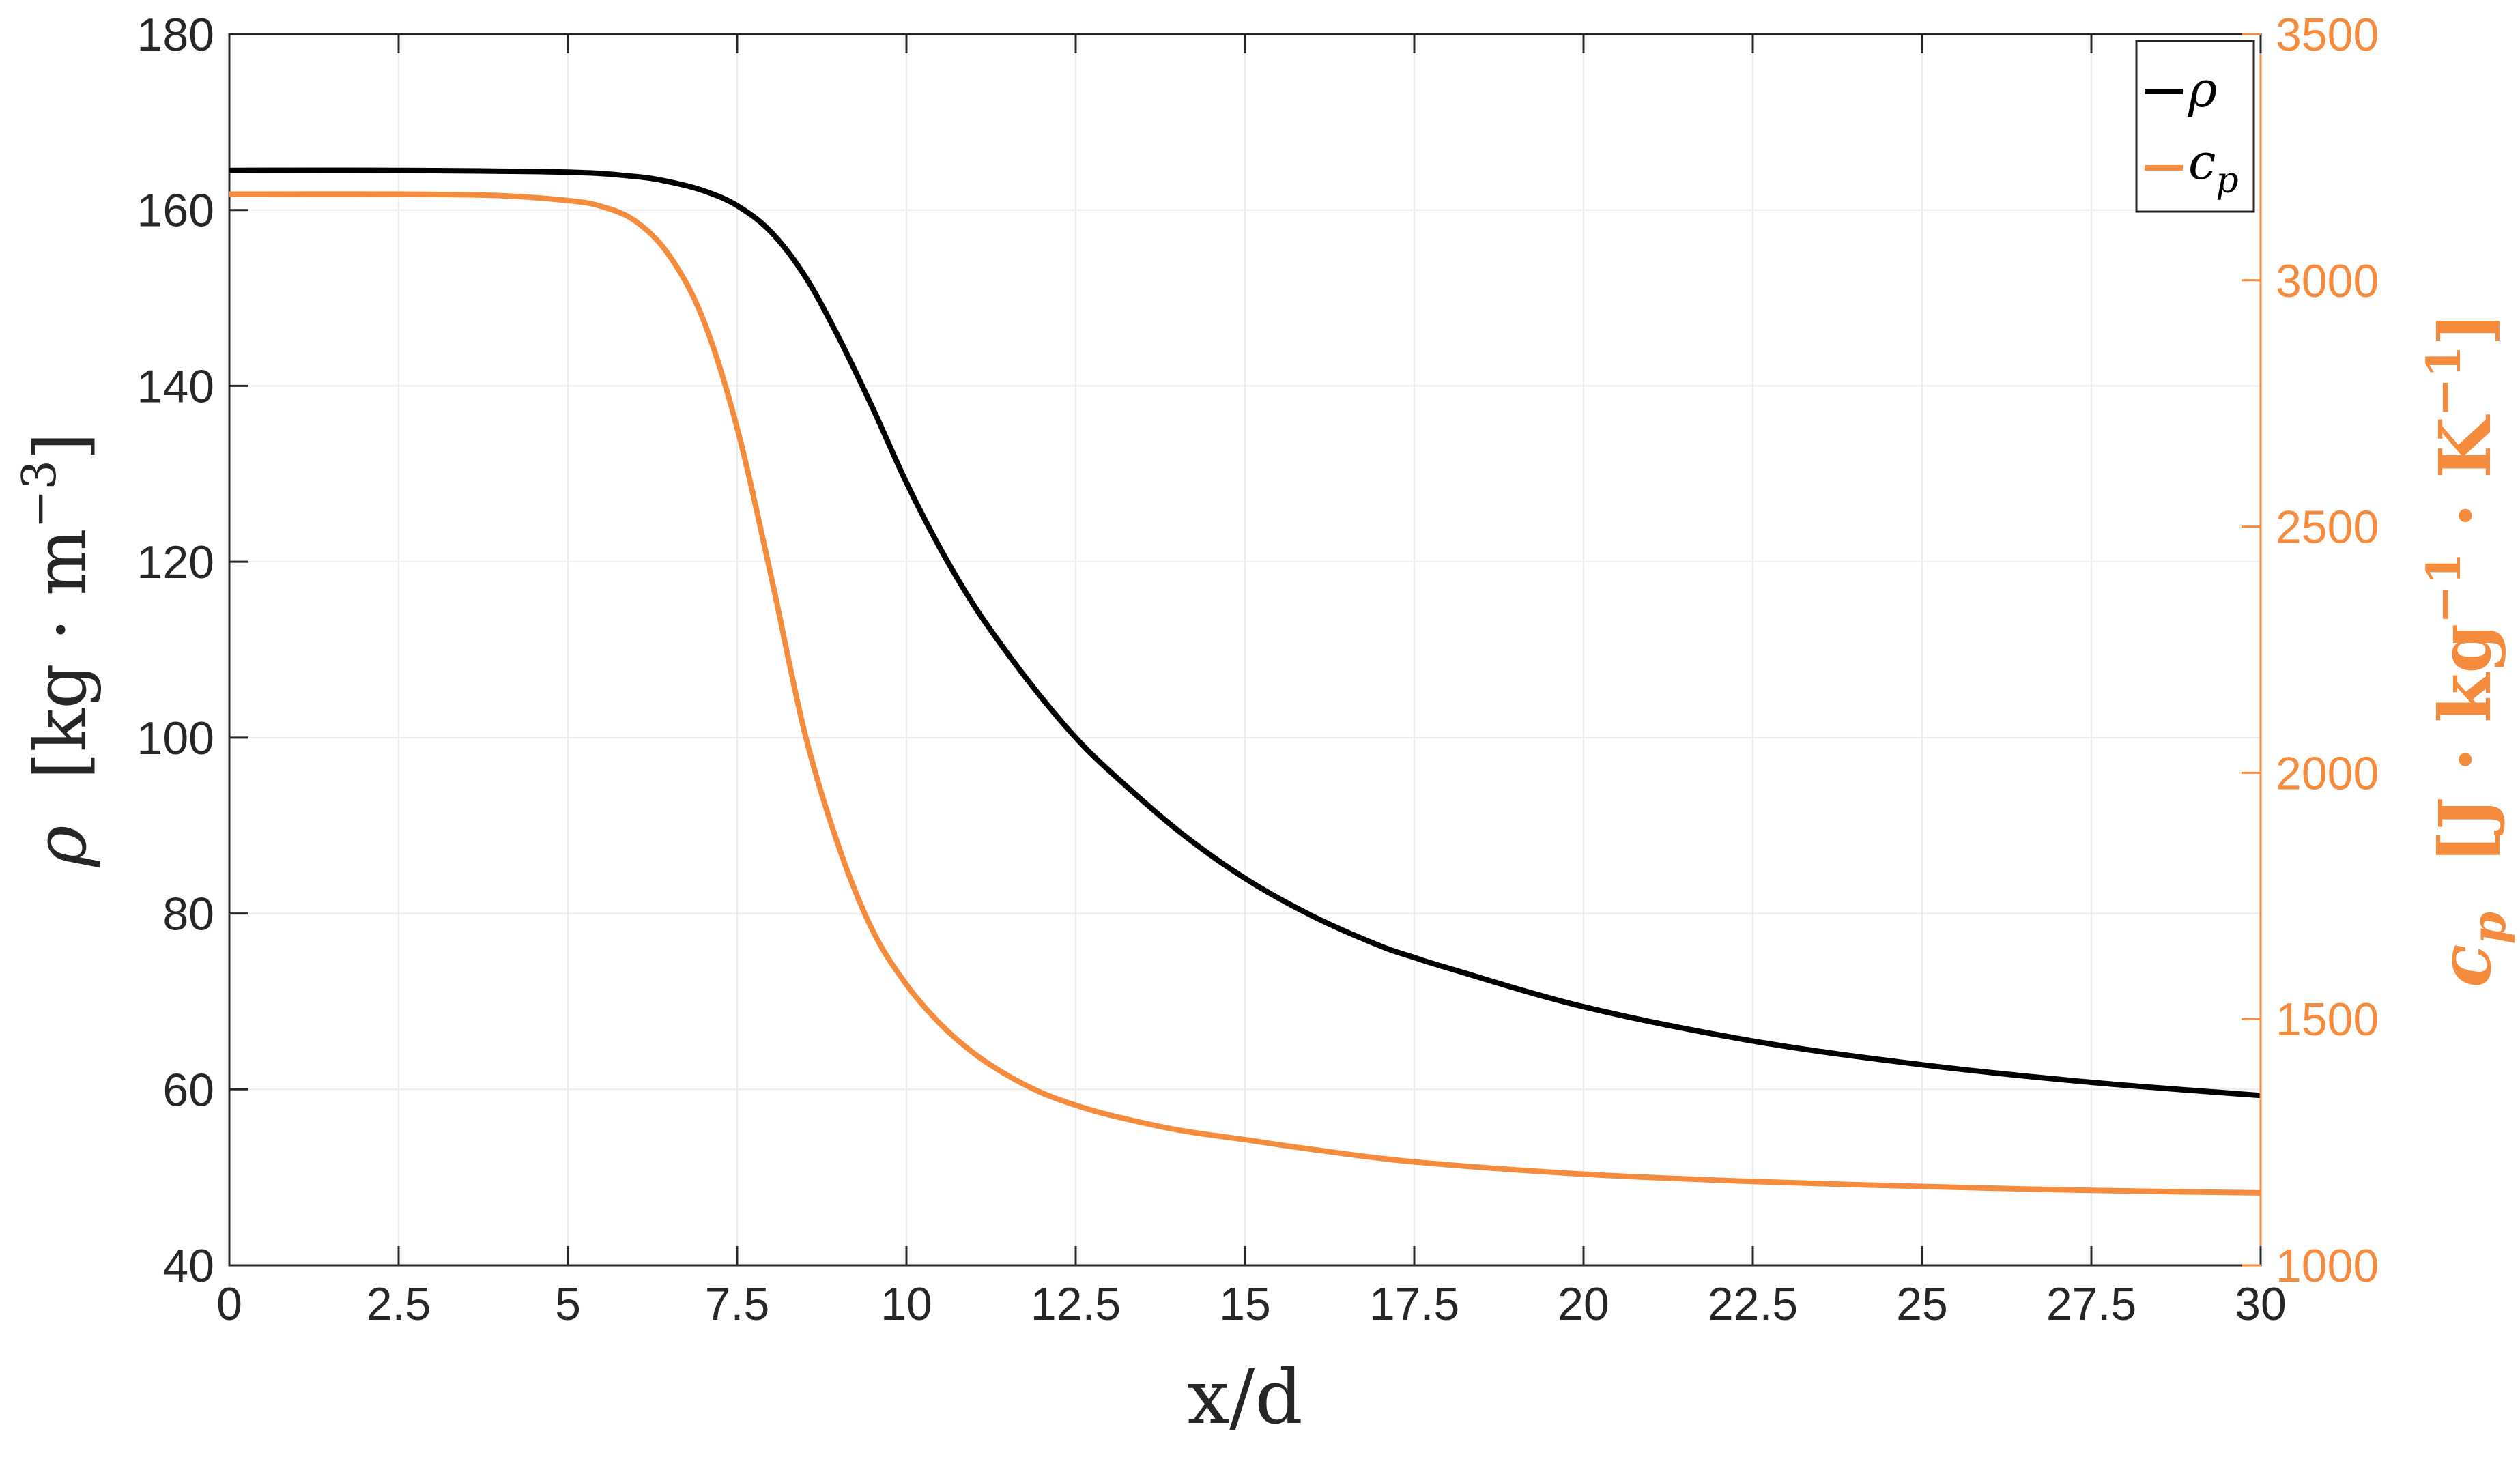 The height and width of the screenshot is (1457, 2520). I want to click on right-y-axis: 1000 1500 2000 2500 3000 3500, so click(2310, 650).